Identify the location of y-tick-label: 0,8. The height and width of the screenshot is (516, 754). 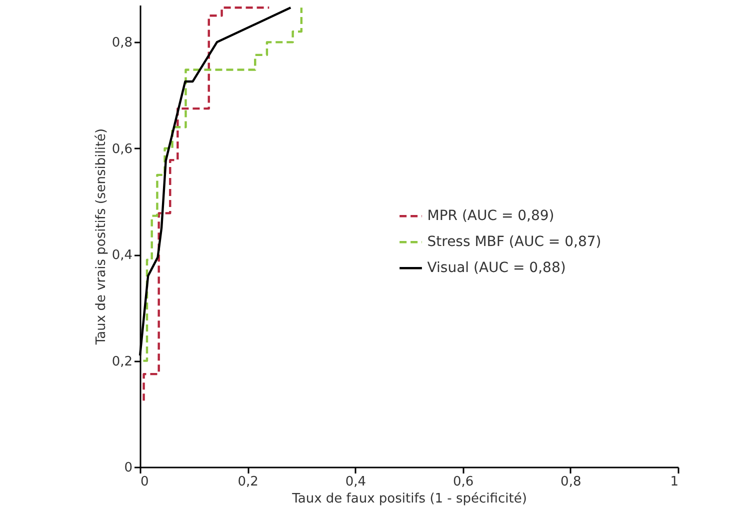
(122, 43).